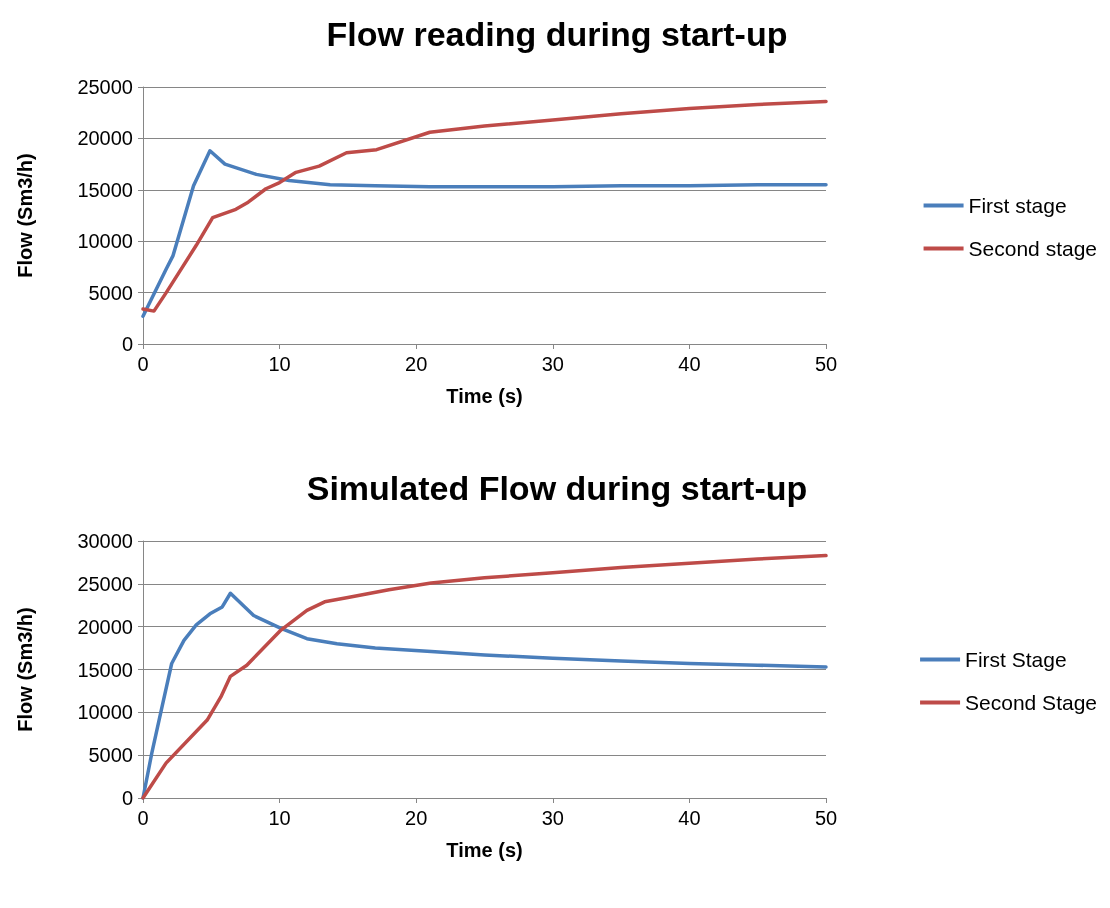 The image size is (1110, 908). I want to click on legend-label: First Stage, so click(1016, 659).